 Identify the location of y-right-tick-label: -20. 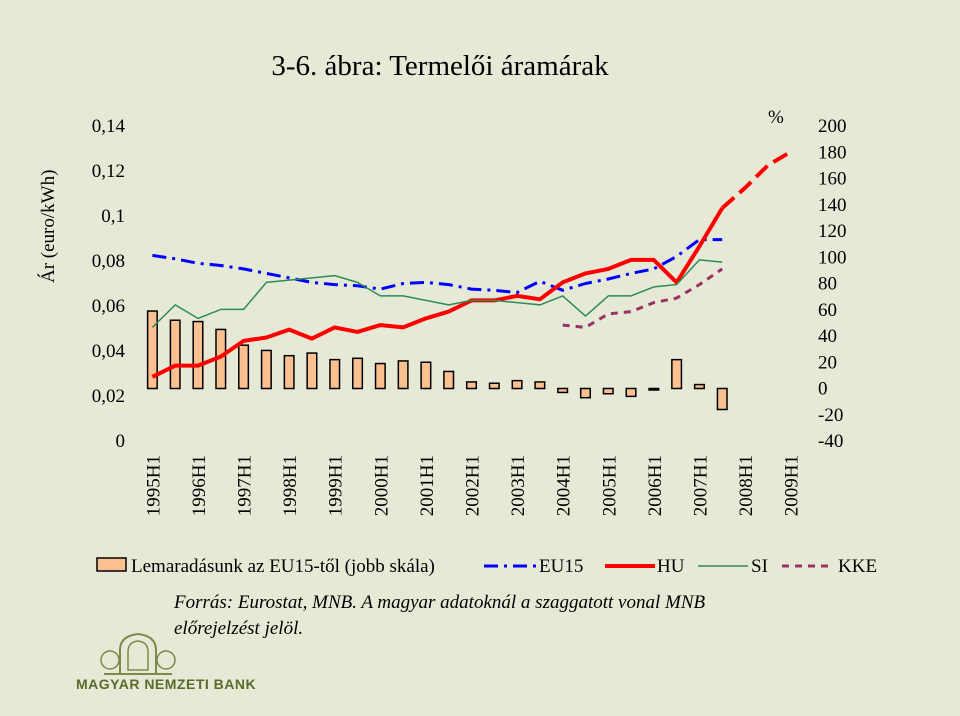
(830, 415).